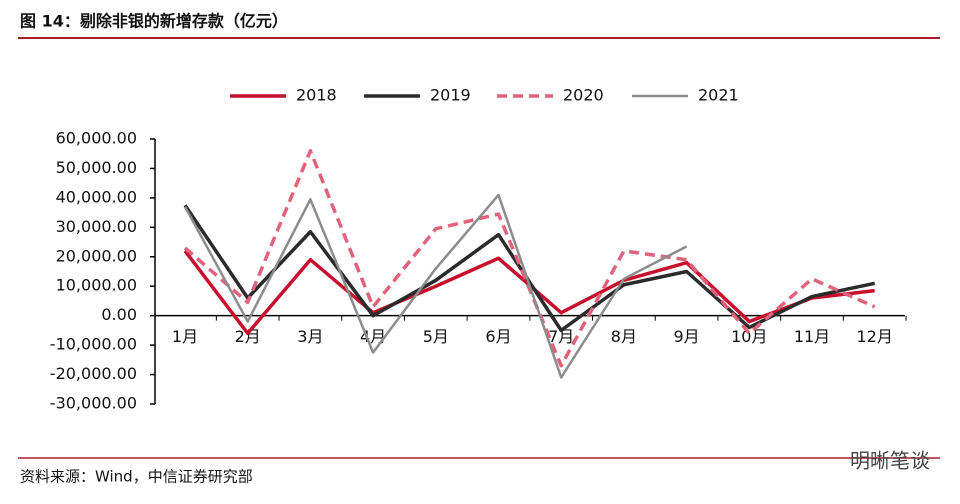 The height and width of the screenshot is (504, 960). What do you see at coordinates (96, 167) in the screenshot?
I see `y-tick-label: 50,000.00` at bounding box center [96, 167].